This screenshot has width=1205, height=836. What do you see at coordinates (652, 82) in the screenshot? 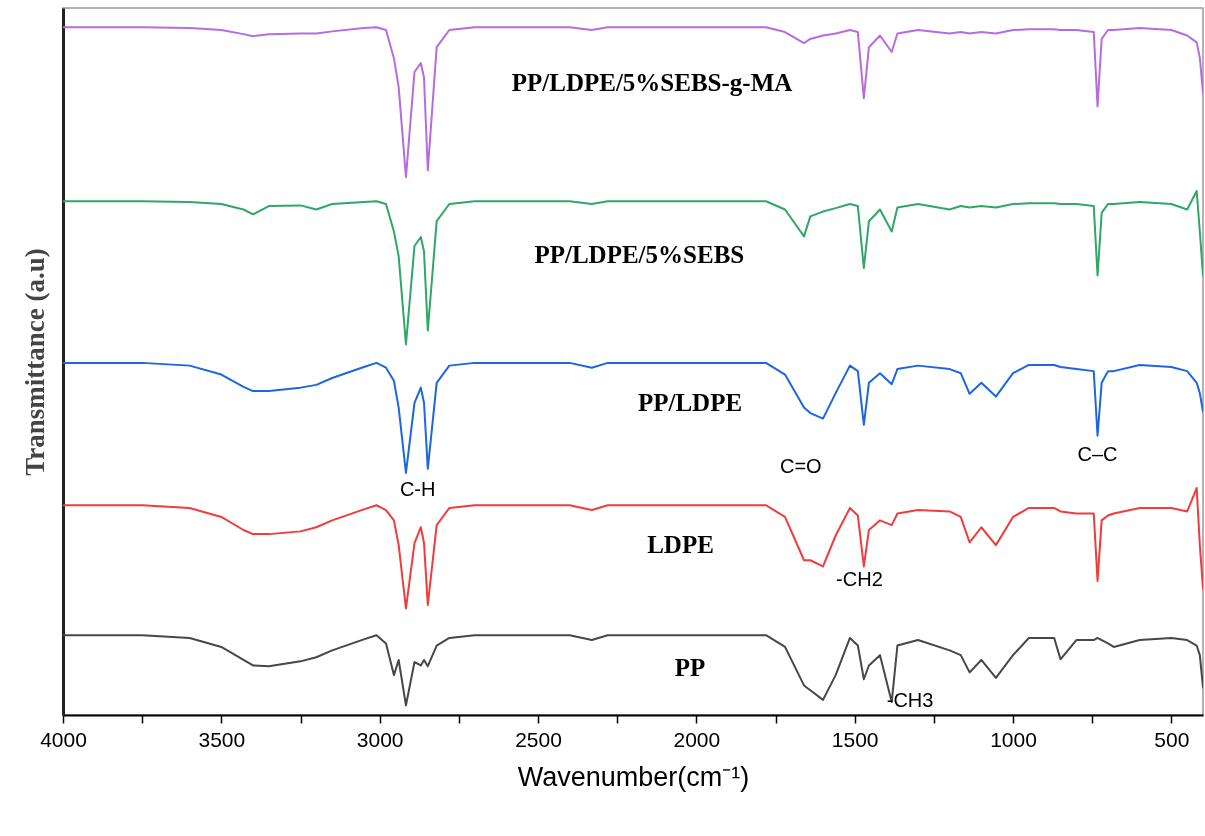
I see `series-label: PP/LDPE/5%SEBS-g-MA` at bounding box center [652, 82].